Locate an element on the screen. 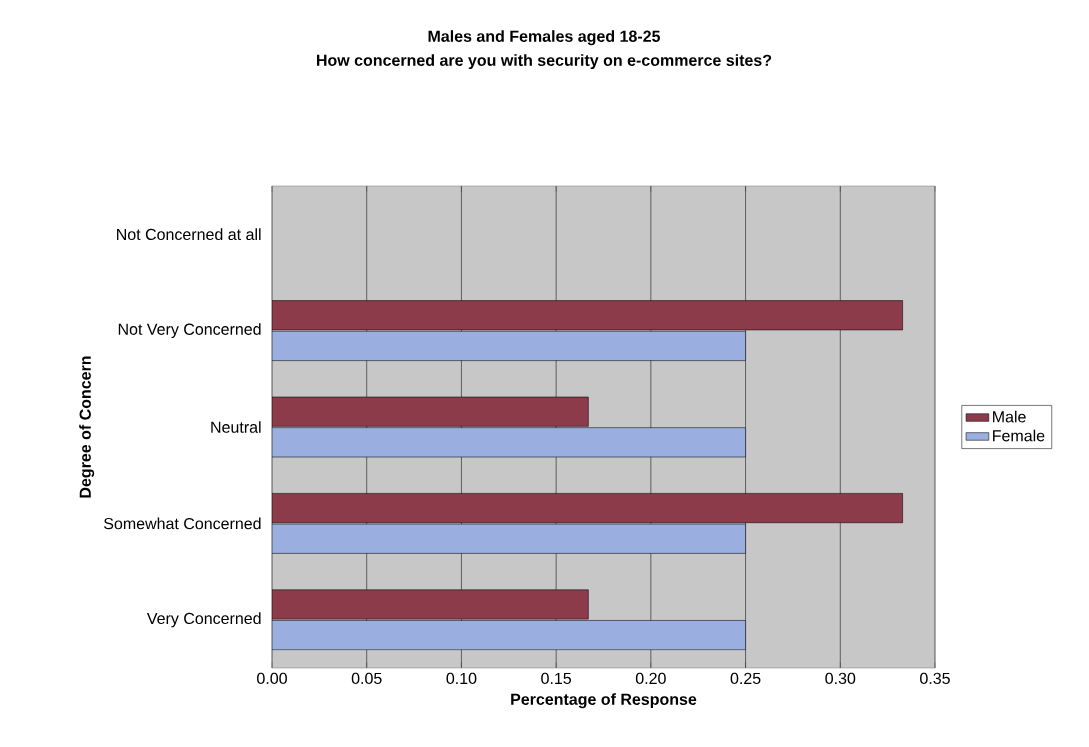 This screenshot has width=1089, height=747. x-tick-label: 0.25 is located at coordinates (745, 678).